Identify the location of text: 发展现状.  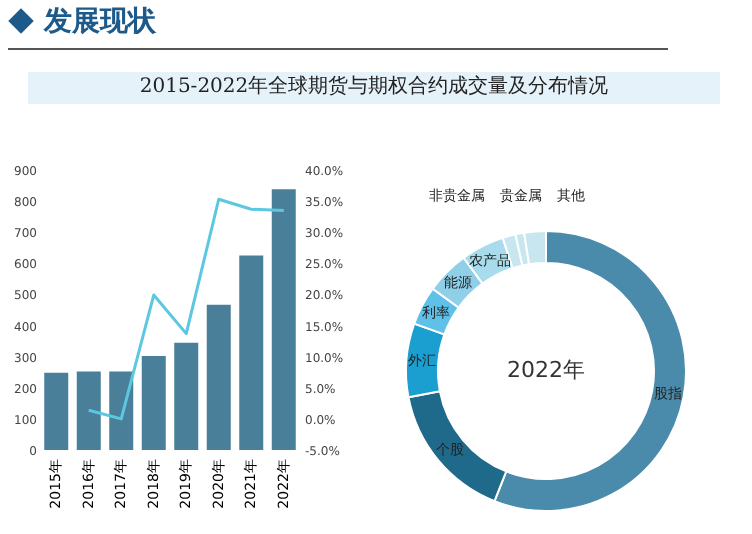
(100, 22).